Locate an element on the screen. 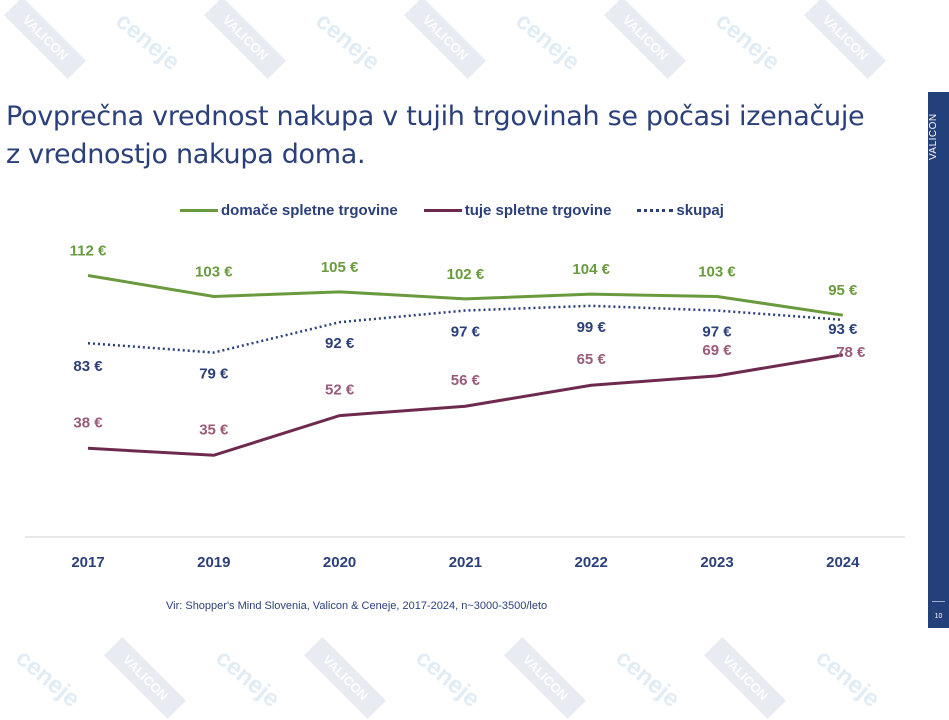 Image resolution: width=949 pixels, height=720 pixels. x-tick-label: 2020 is located at coordinates (339, 562).